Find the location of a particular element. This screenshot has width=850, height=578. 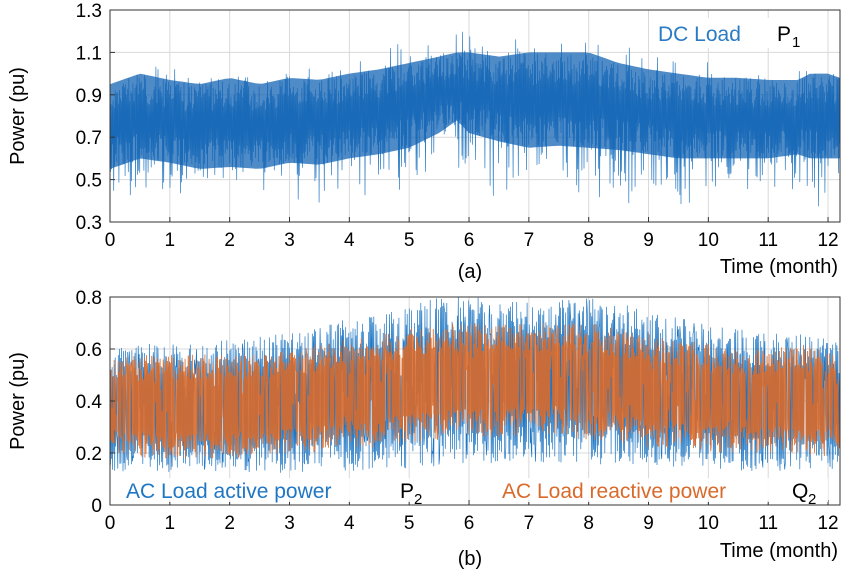

x-tick-label-b-8: 8 is located at coordinates (588, 523).